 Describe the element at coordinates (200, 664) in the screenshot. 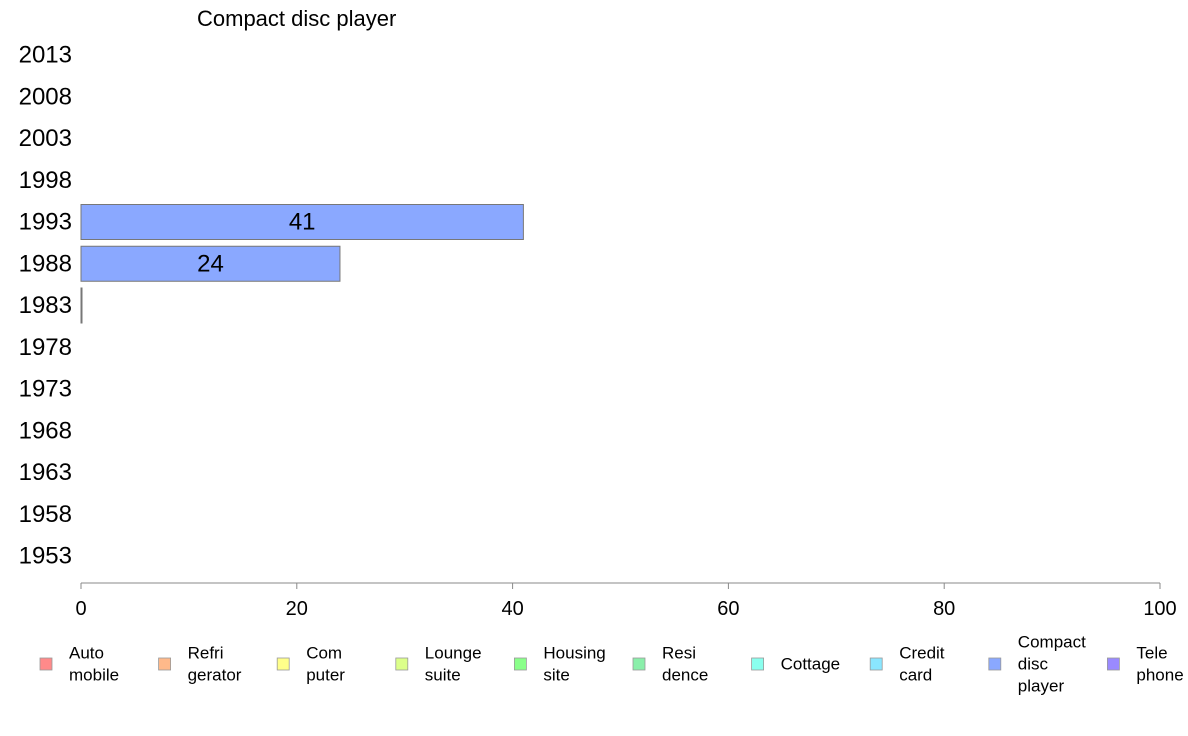

I see `legend-item: Refri gerator` at that location.